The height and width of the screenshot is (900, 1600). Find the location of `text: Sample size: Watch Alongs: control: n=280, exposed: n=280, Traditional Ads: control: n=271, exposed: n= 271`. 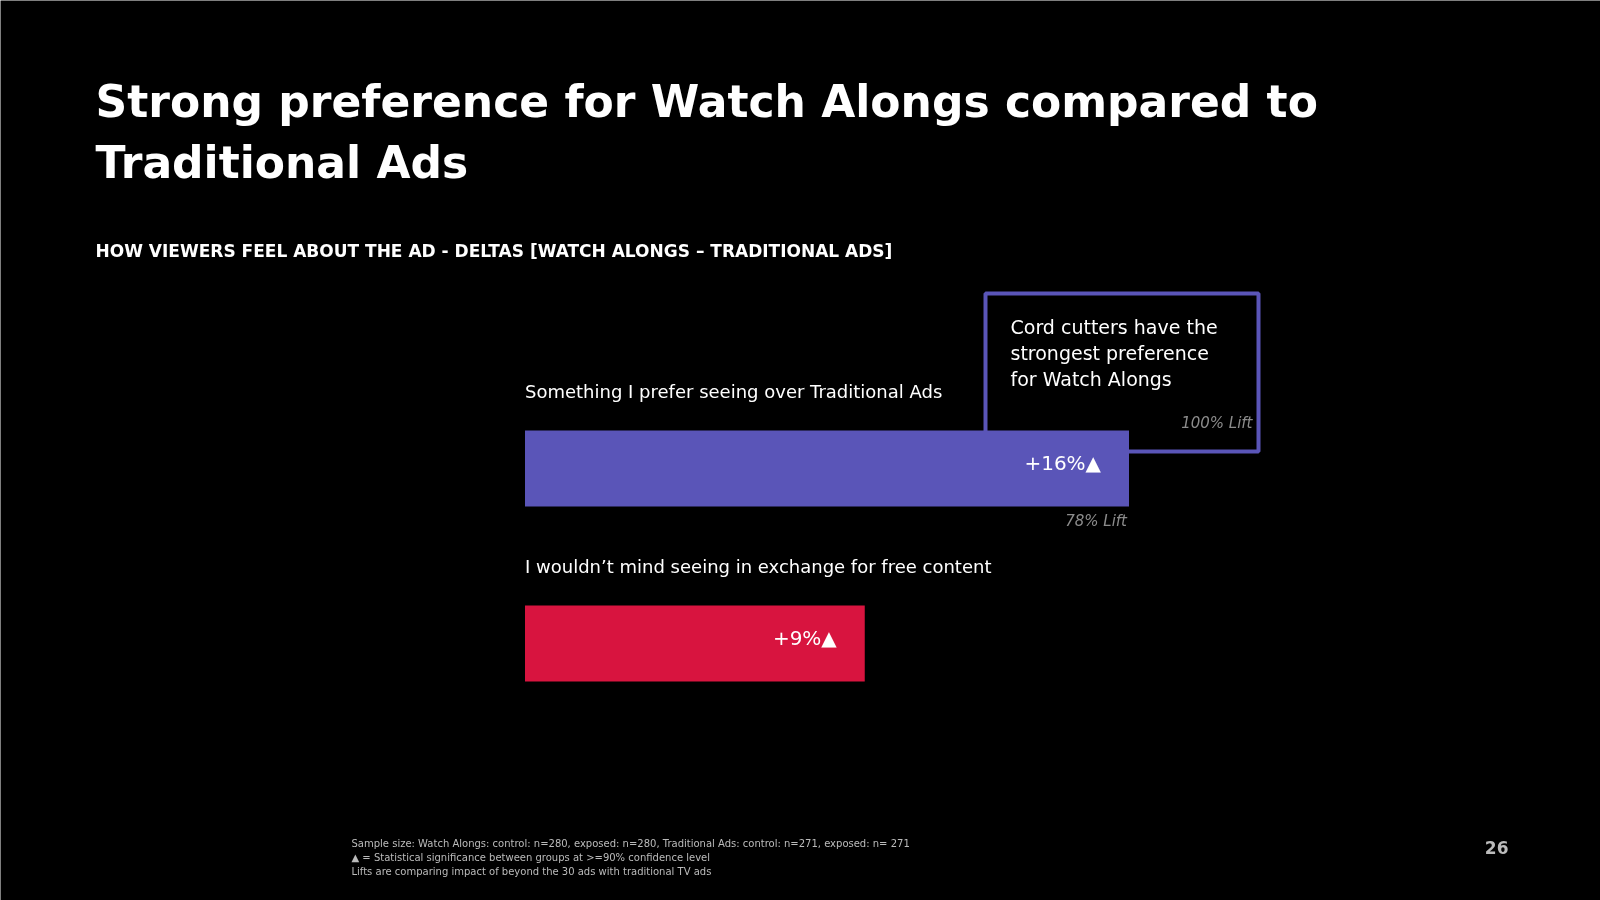

text: Sample size: Watch Alongs: control: n=280, exposed: n=280, Traditional Ads: control: n=271, exposed: n= 271 is located at coordinates (630, 843).